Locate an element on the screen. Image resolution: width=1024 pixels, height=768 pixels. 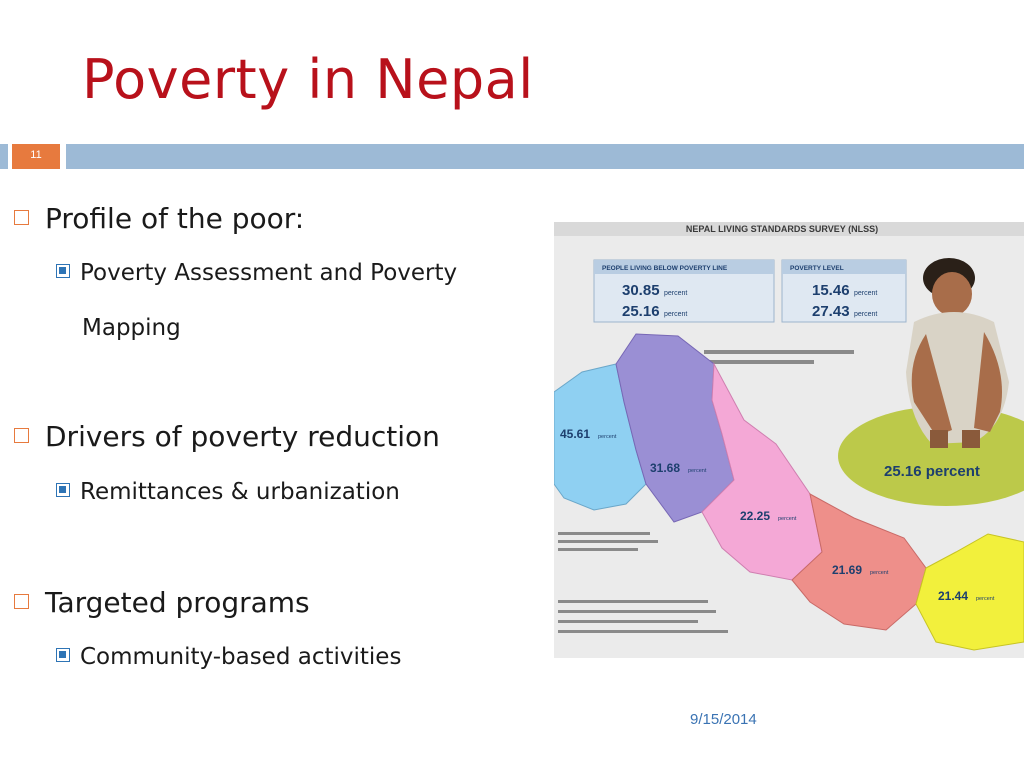
bullet-item: Targeted programs is located at coordinates (162, 602).